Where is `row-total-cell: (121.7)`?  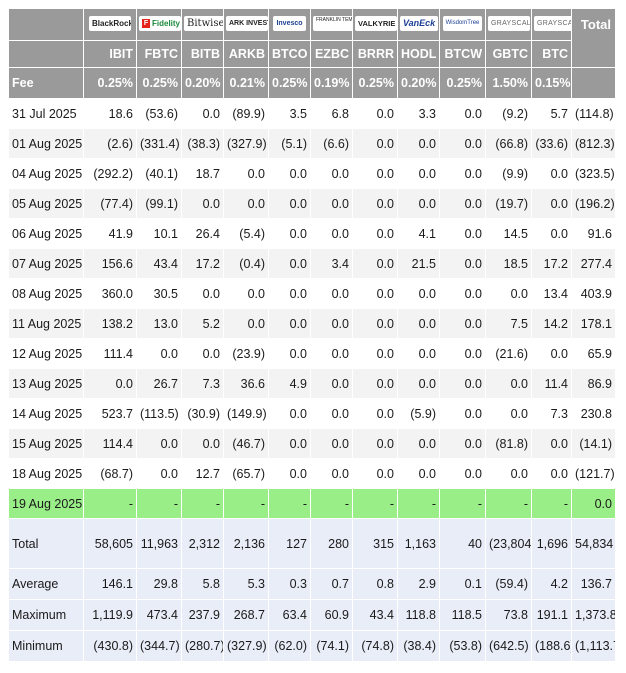 row-total-cell: (121.7) is located at coordinates (593, 473).